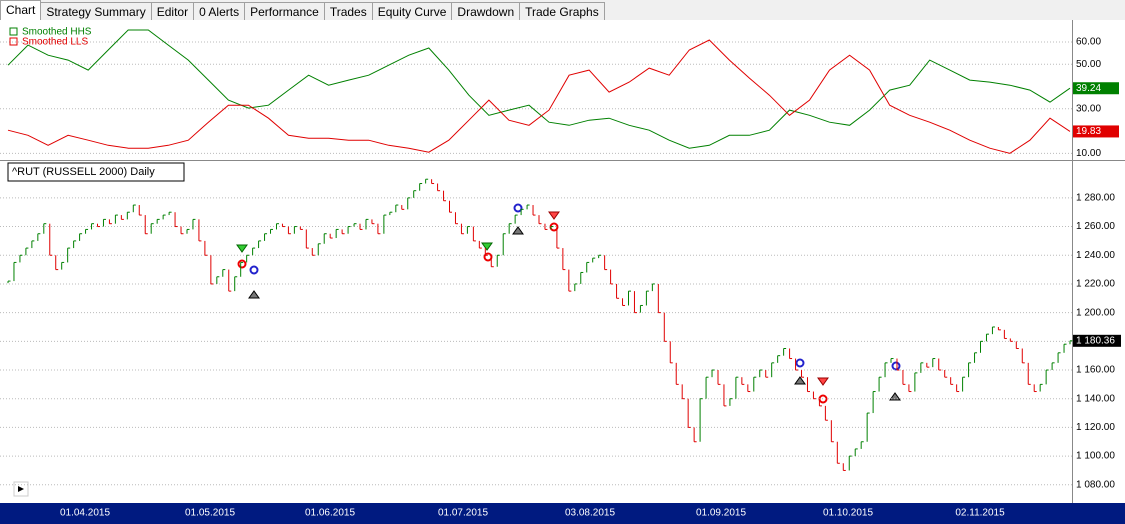 This screenshot has height=524, width=1125. What do you see at coordinates (412, 12) in the screenshot?
I see `tab: Equity Curve` at bounding box center [412, 12].